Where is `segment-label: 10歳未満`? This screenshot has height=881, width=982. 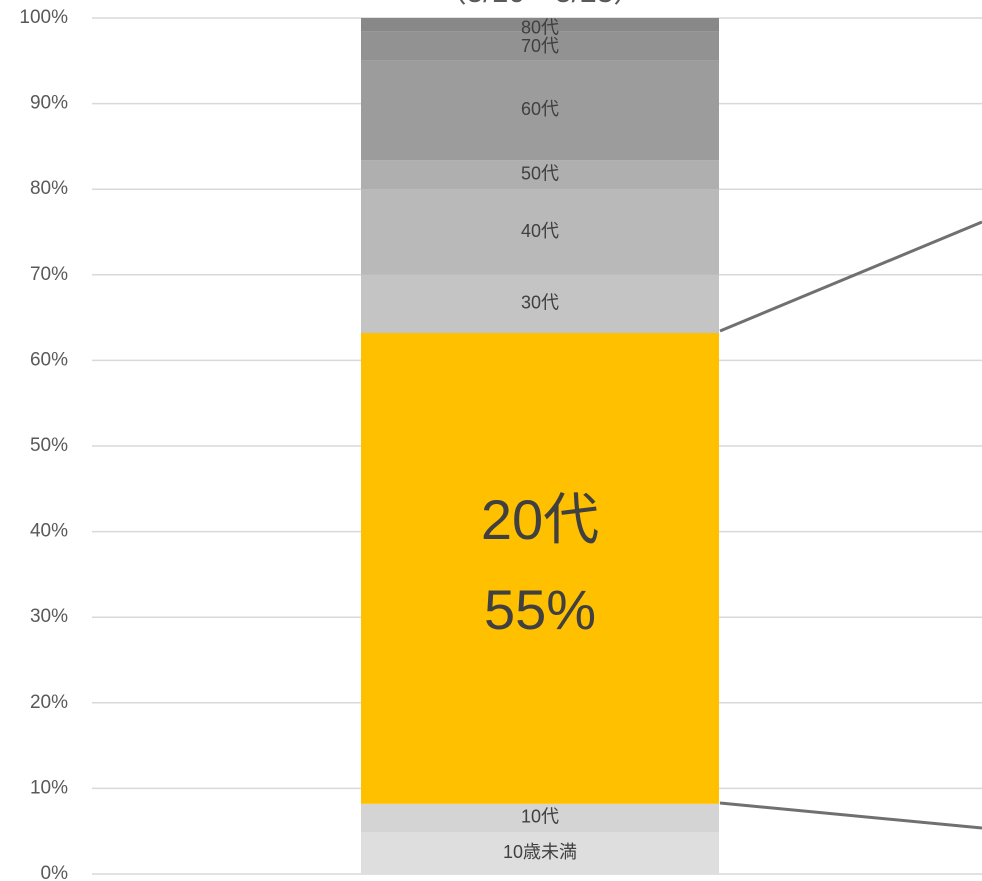
segment-label: 10歳未満 is located at coordinates (540, 852).